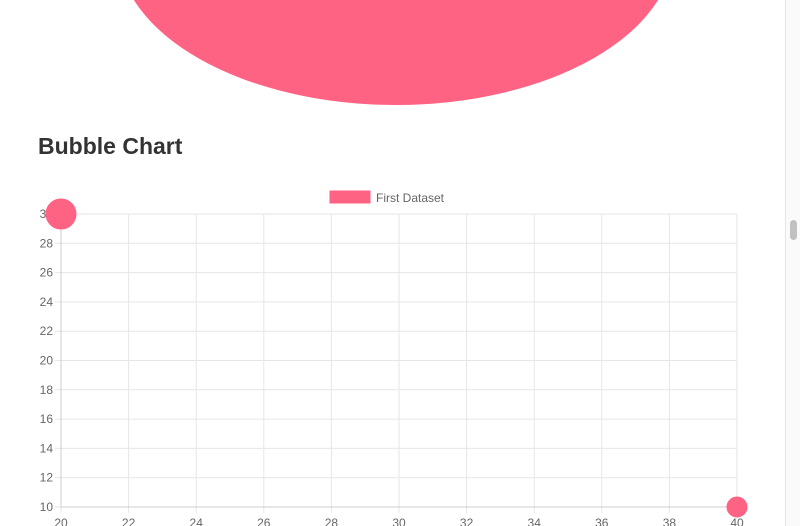 Image resolution: width=800 pixels, height=526 pixels. Describe the element at coordinates (737, 521) in the screenshot. I see `x-tick-label: 40` at that location.